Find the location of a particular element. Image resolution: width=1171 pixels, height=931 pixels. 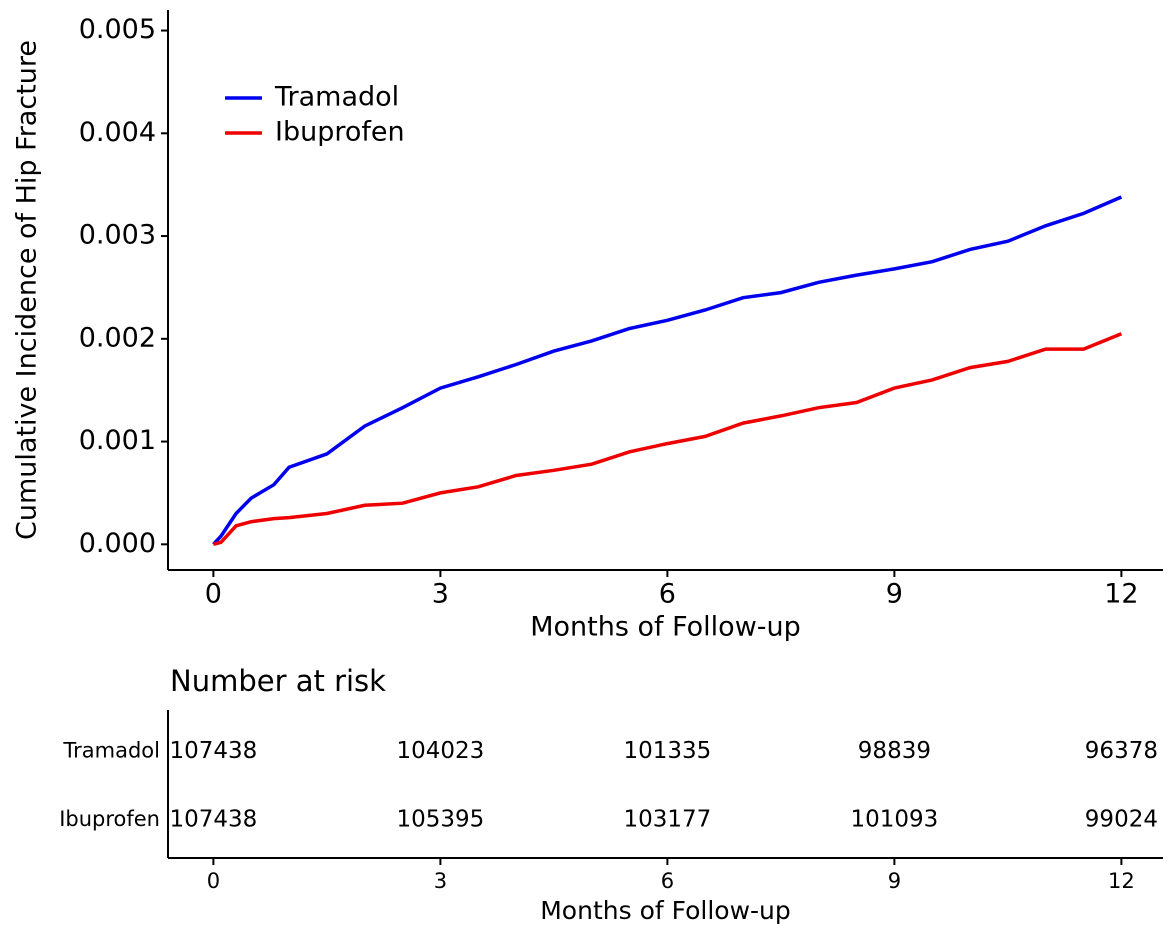

legend-label: Tramadol is located at coordinates (336, 97).